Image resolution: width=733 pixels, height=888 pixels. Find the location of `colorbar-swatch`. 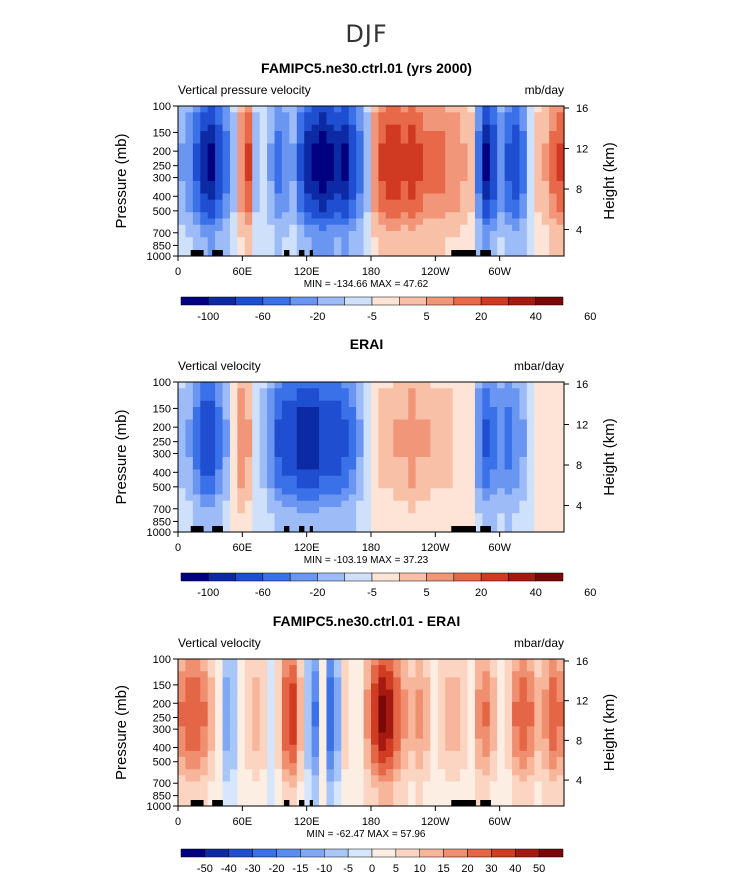

colorbar-swatch is located at coordinates (407, 853).